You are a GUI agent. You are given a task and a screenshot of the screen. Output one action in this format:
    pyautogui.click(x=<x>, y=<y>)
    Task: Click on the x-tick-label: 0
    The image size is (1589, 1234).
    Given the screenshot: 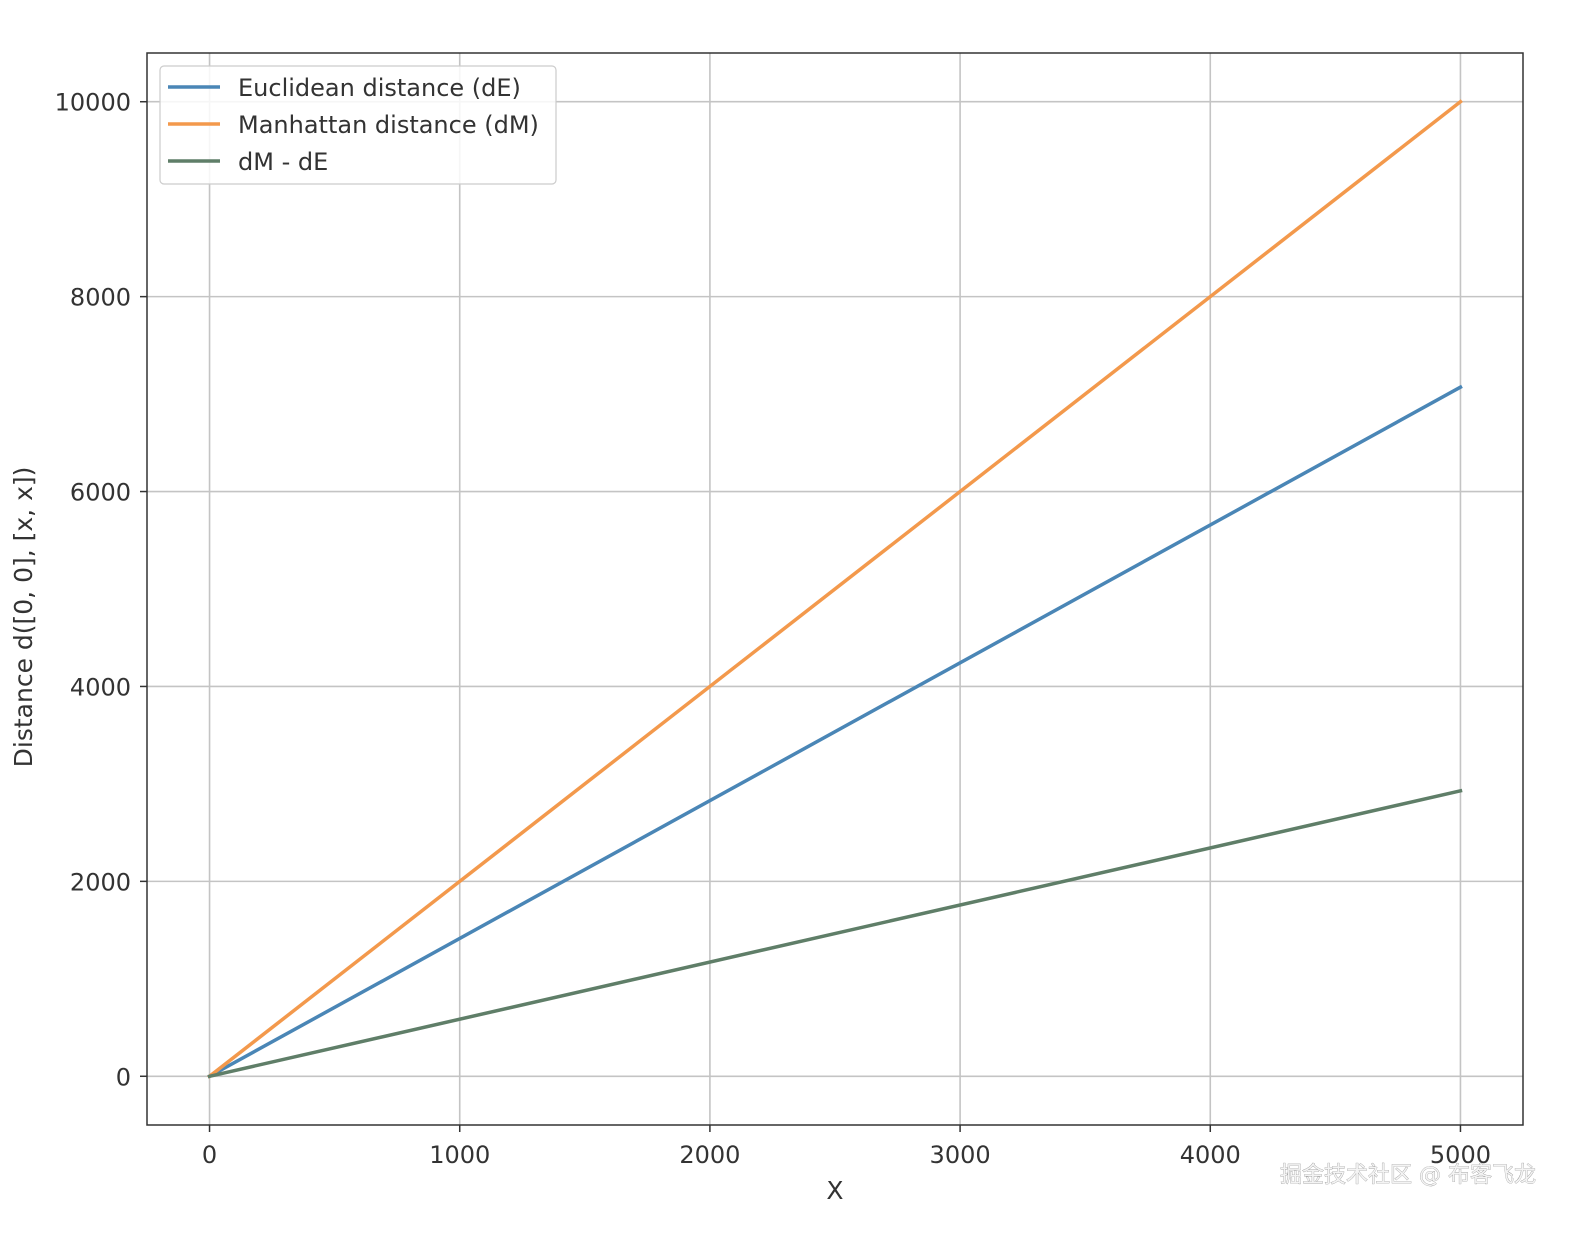 What is the action you would take?
    pyautogui.click(x=209, y=1155)
    